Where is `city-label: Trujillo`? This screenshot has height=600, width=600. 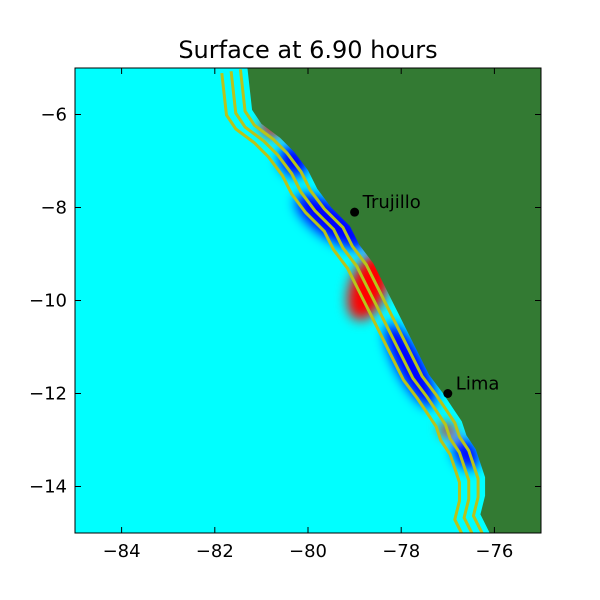
city-label: Trujillo is located at coordinates (391, 202).